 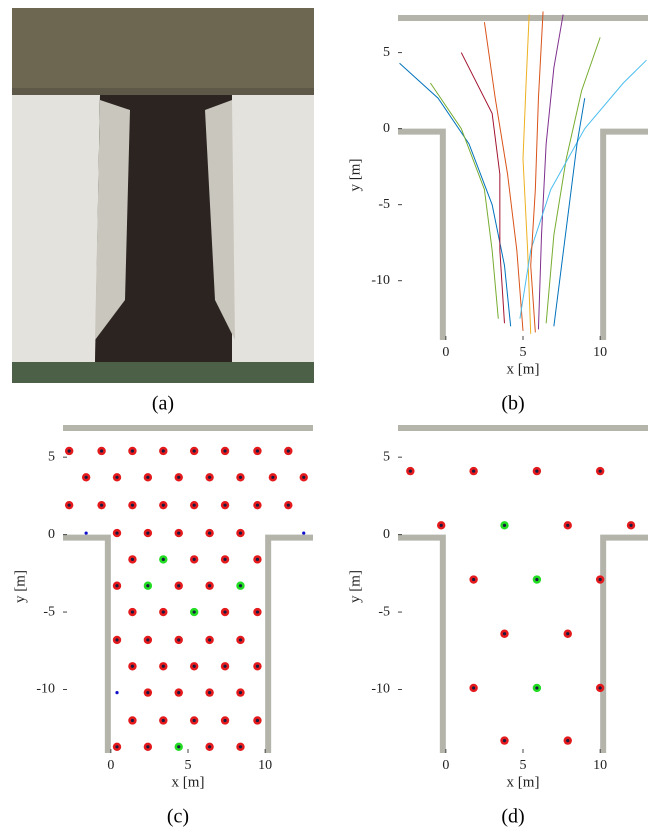 I want to click on y-tick-label: -10, so click(x=45, y=689).